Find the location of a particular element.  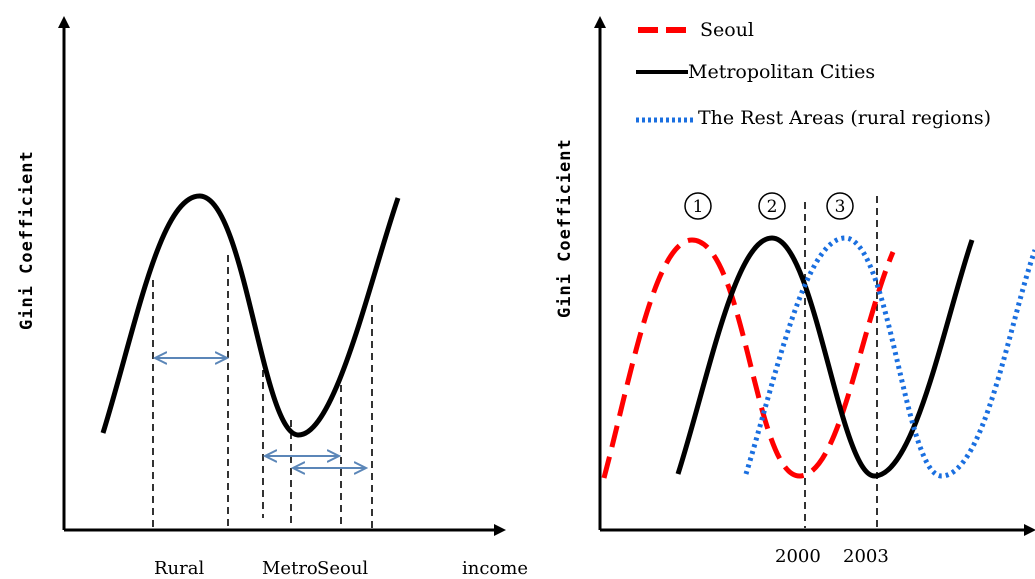

rest-areas-curve is located at coordinates (889, 357).